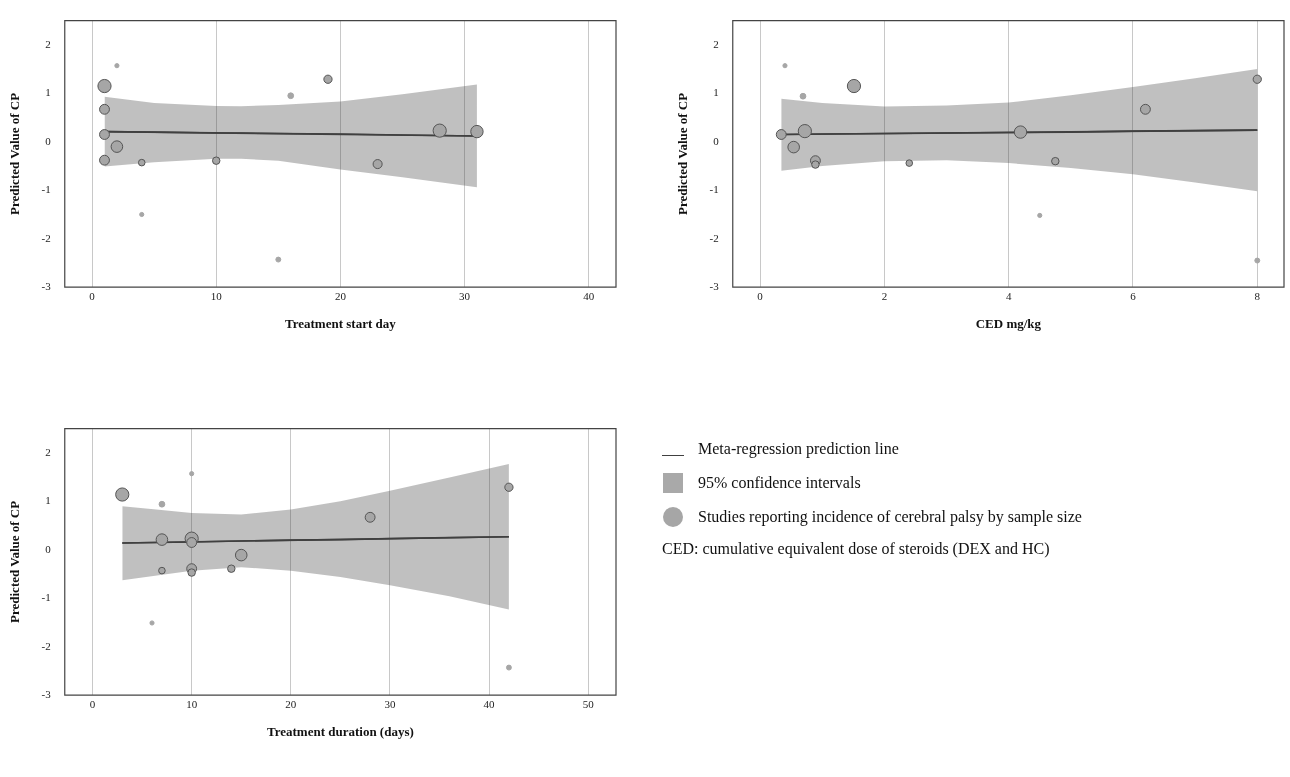 The width and height of the screenshot is (1290, 777). I want to click on x-tick-label: 4, so click(1008, 295).